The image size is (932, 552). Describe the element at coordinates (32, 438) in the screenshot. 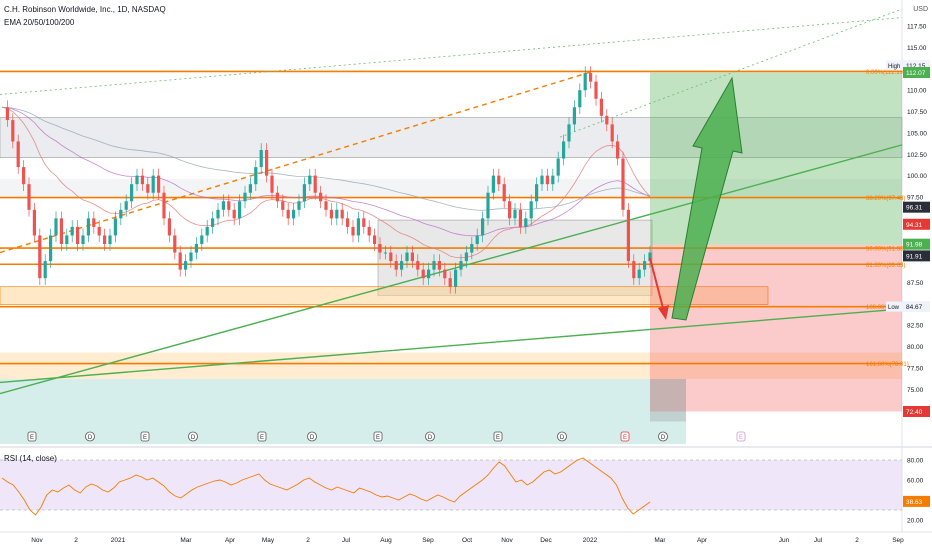

I see `event-marker-text-0: E` at that location.